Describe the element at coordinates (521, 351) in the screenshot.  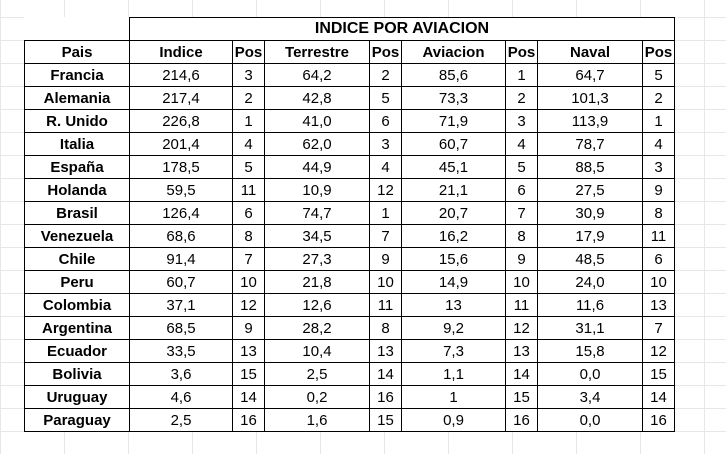
I see `cell-pos: 13` at that location.